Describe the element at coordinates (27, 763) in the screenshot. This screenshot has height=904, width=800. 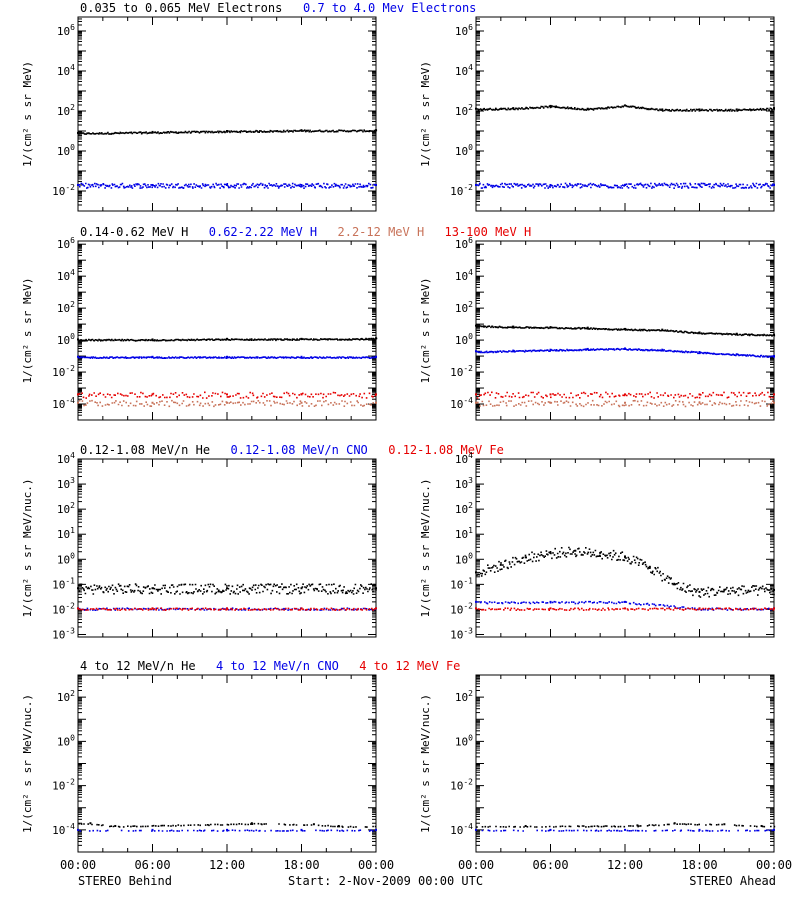
I see `y-axis-label: 1/(cm² s sr MeV/nuc.)` at that location.